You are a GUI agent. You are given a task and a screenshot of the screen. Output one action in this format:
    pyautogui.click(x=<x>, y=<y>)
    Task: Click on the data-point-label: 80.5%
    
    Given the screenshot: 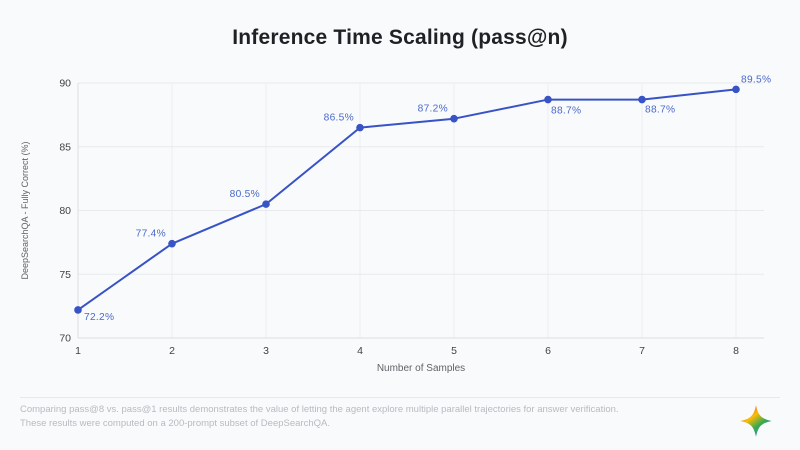 What is the action you would take?
    pyautogui.click(x=245, y=194)
    